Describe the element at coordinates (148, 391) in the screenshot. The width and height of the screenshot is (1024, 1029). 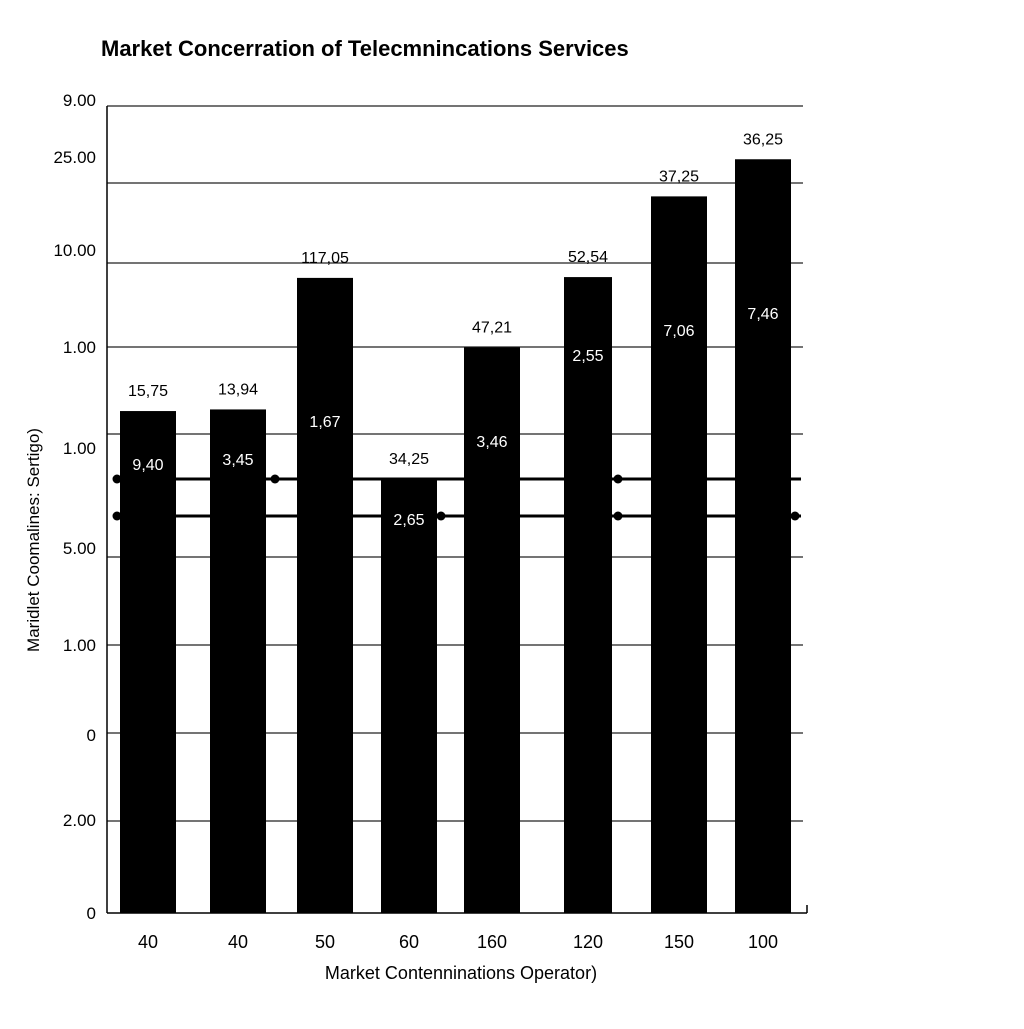
I see `bar-top-label: 15,75` at that location.